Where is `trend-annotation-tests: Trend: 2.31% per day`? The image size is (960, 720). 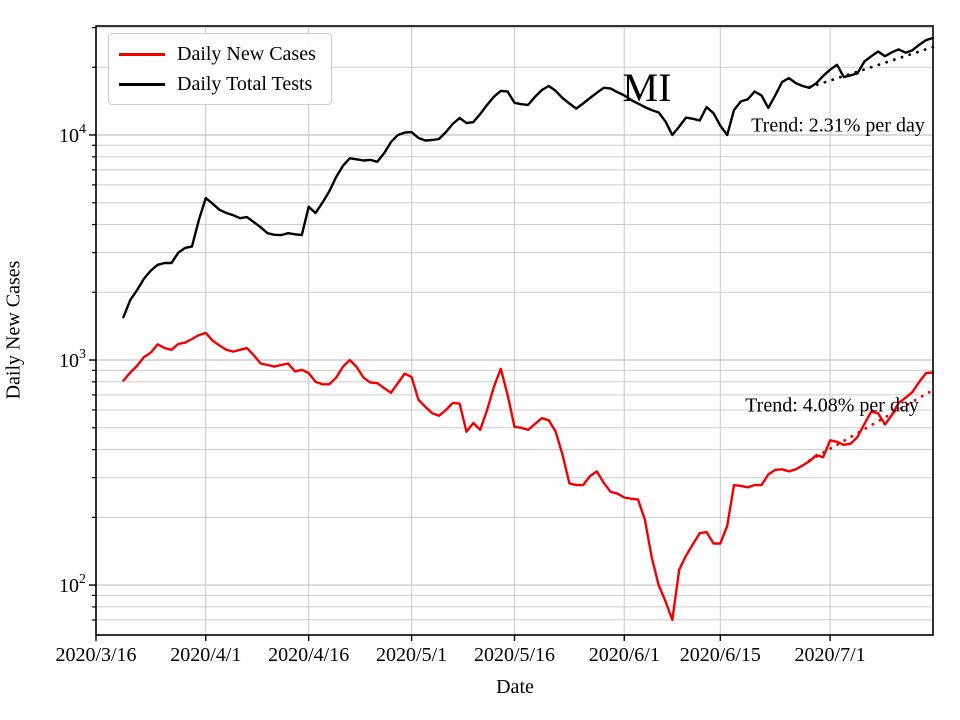
trend-annotation-tests: Trend: 2.31% per day is located at coordinates (838, 125).